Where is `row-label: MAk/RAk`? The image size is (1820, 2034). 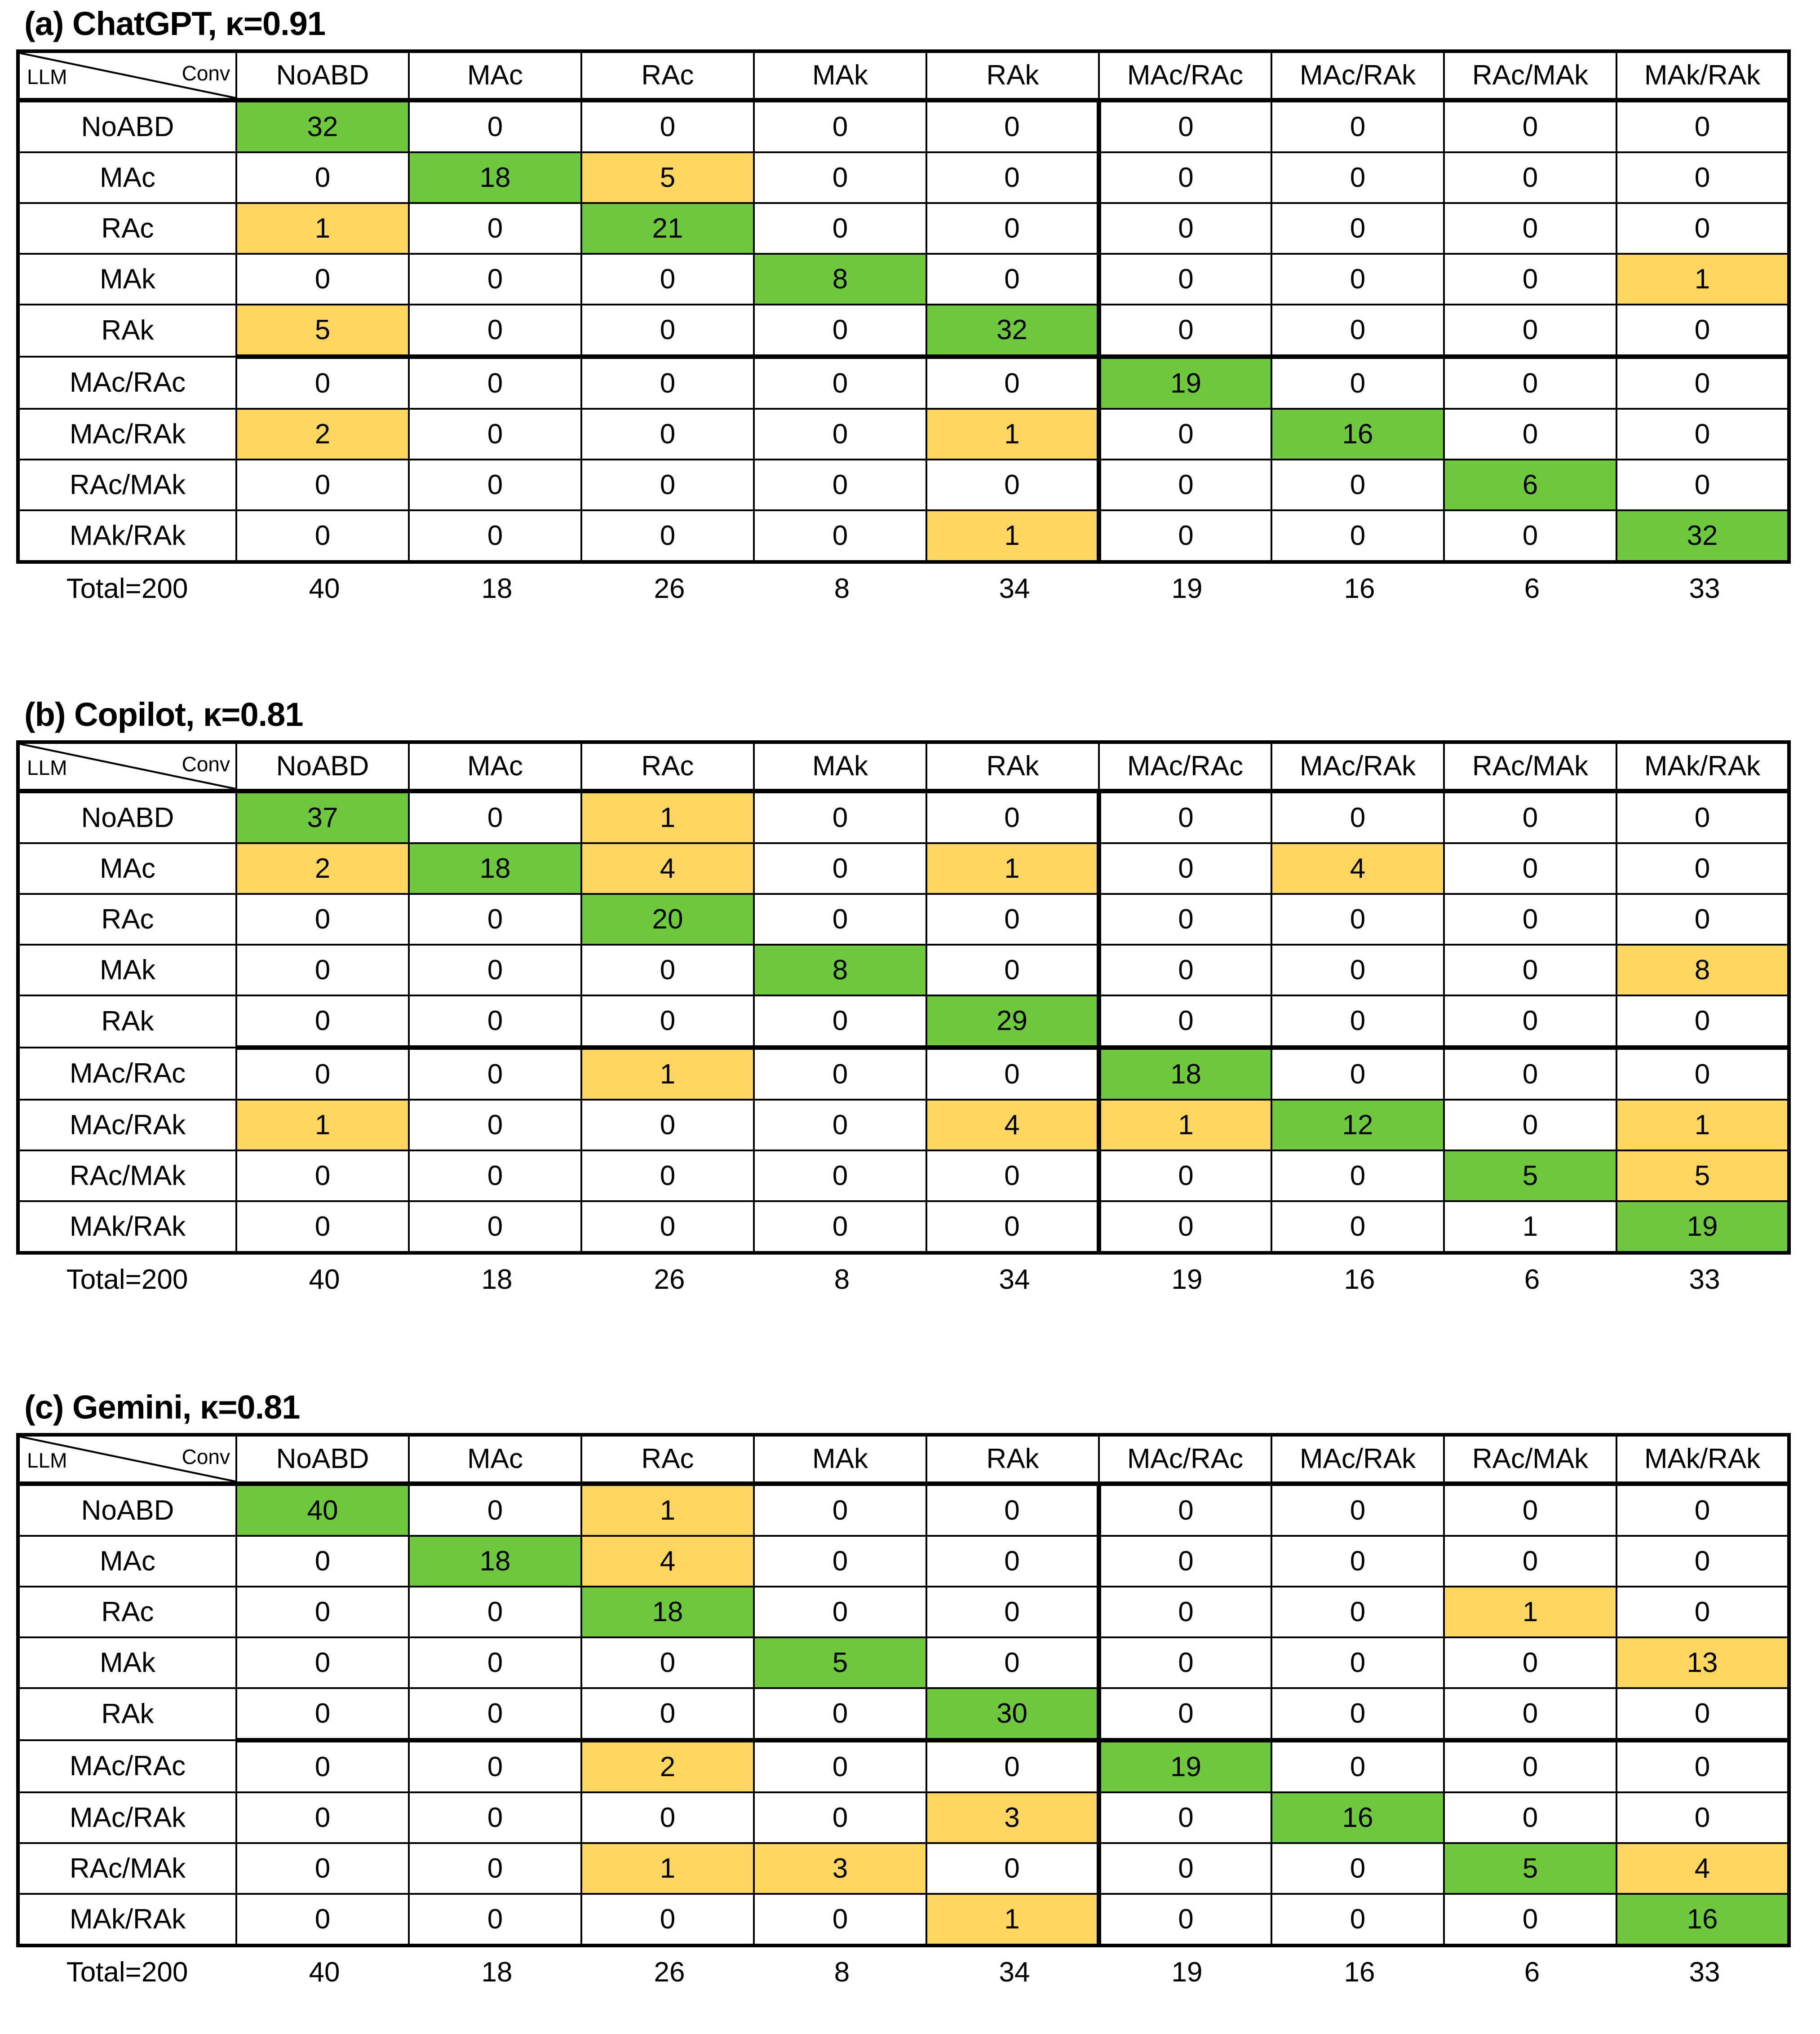 row-label: MAk/RAk is located at coordinates (127, 536).